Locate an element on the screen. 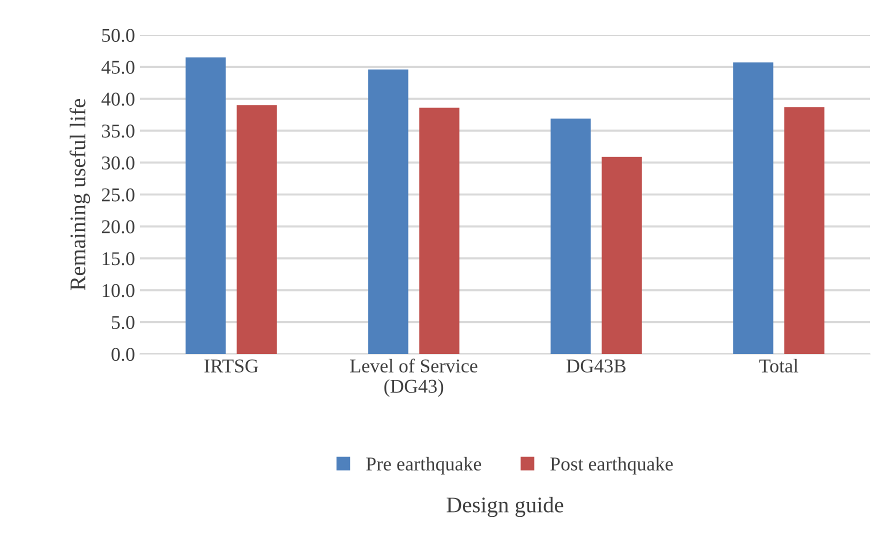 The image size is (887, 537). y-axis-title: Remaining useful life is located at coordinates (80, 194).